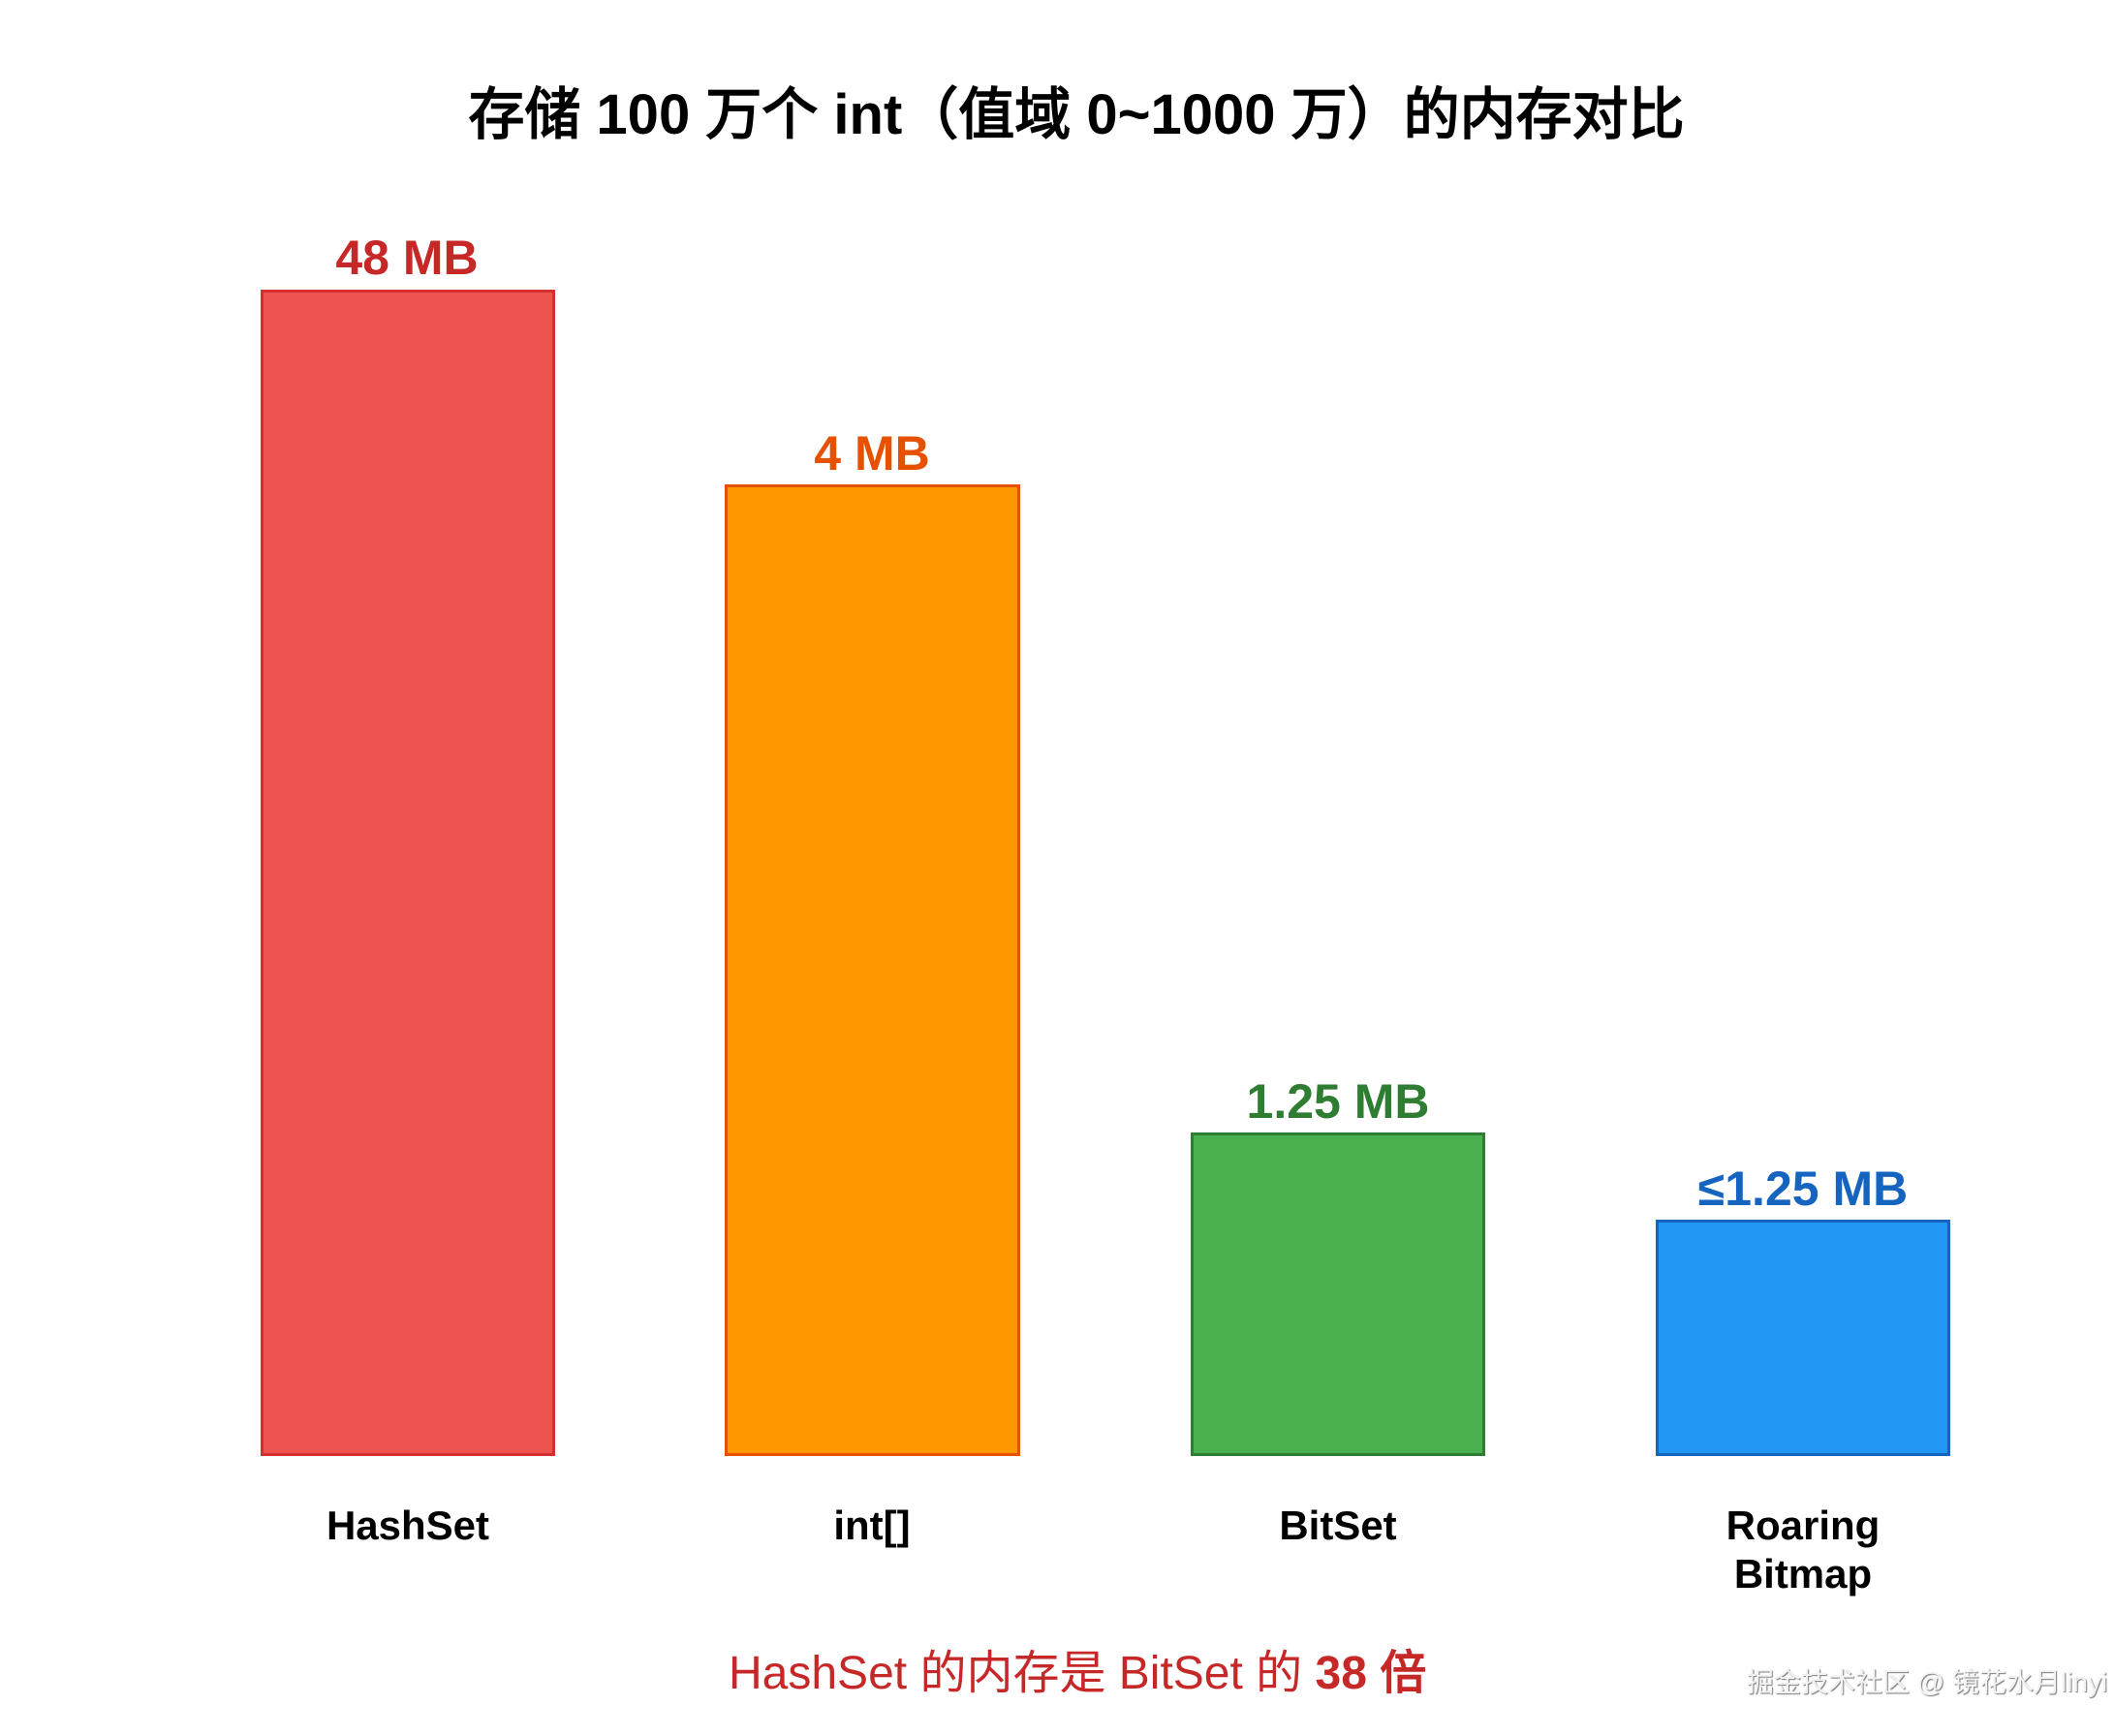 This screenshot has width=2114, height=1736. I want to click on comparison-annotation: HashSet 的内存是 BitSet 的 38 倍, so click(1077, 1674).